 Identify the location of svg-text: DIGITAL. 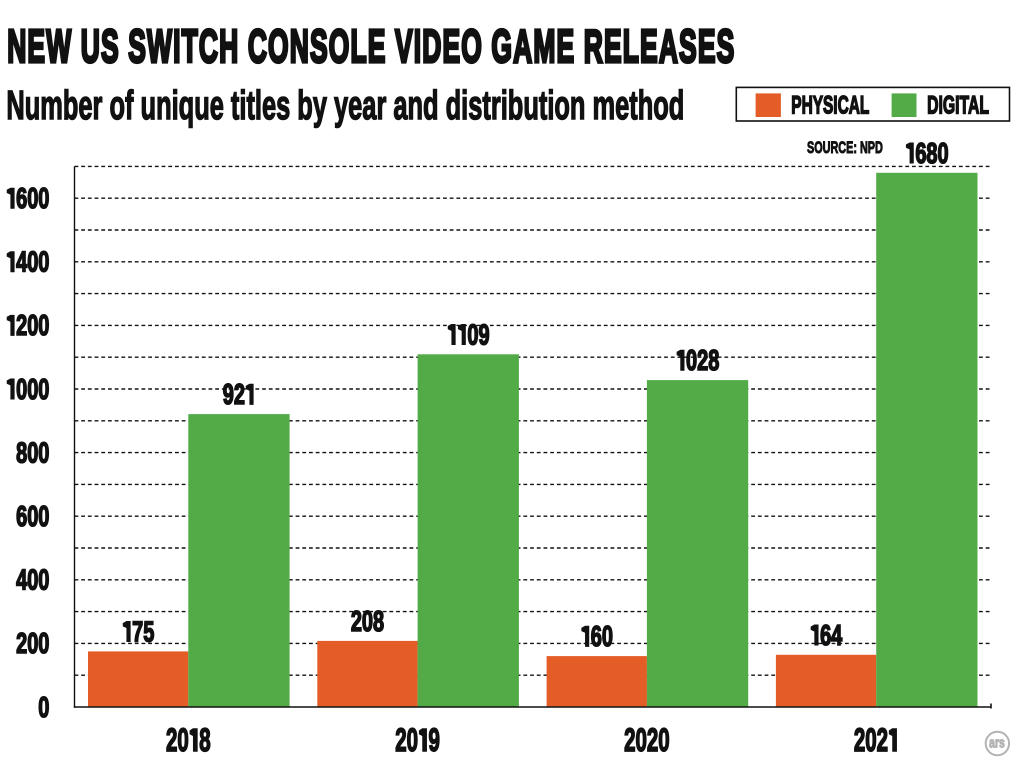
(958, 106).